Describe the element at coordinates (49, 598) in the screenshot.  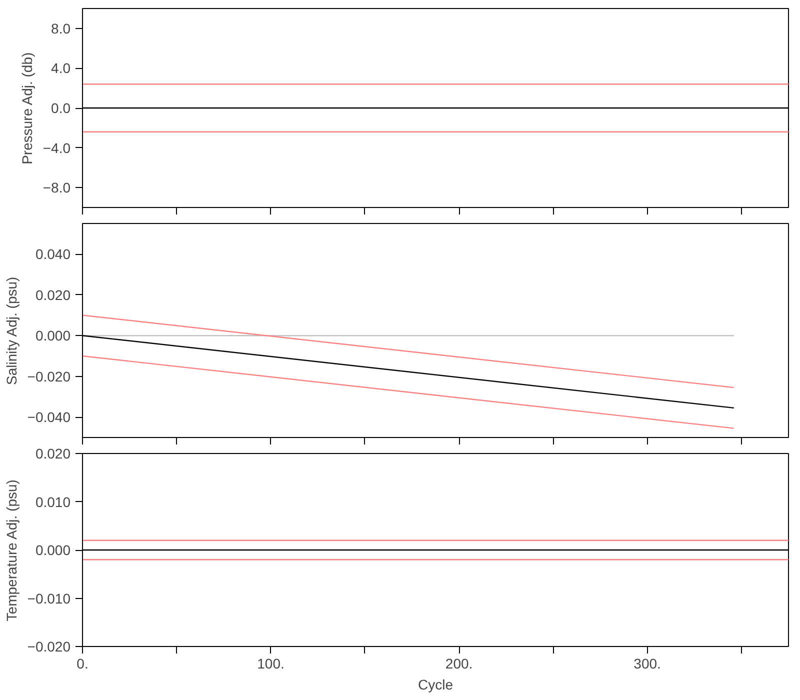
I see `y-tick-label: −0.010` at that location.